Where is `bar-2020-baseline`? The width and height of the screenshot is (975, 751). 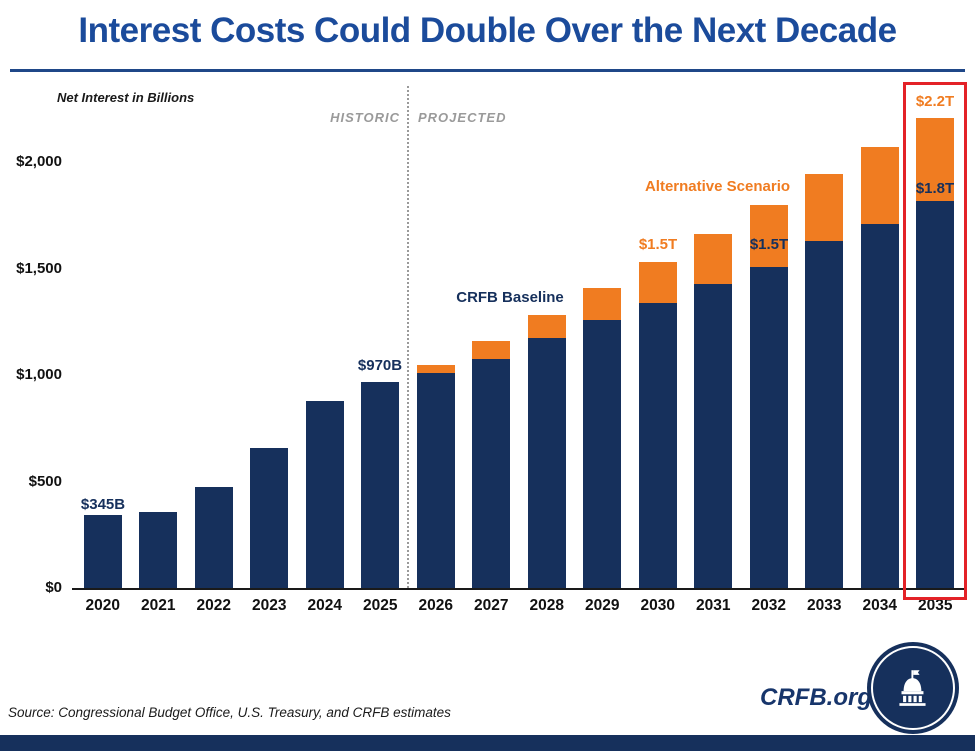 bar-2020-baseline is located at coordinates (102, 551).